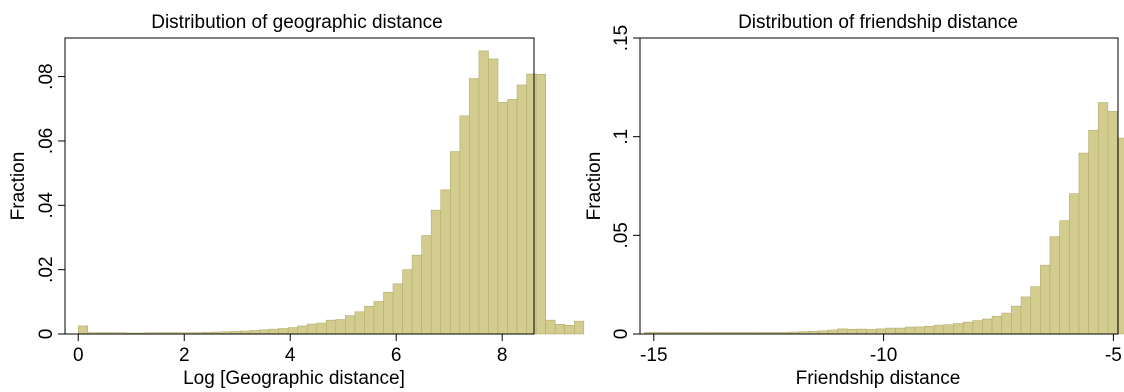  I want to click on y-tick-label: .06, so click(46, 141).